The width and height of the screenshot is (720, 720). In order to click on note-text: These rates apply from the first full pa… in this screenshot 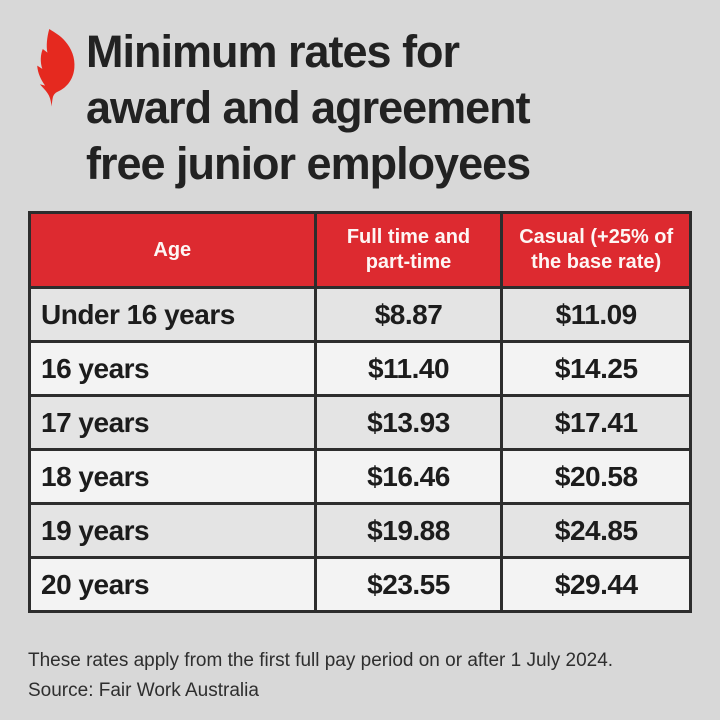, I will do `click(321, 660)`.